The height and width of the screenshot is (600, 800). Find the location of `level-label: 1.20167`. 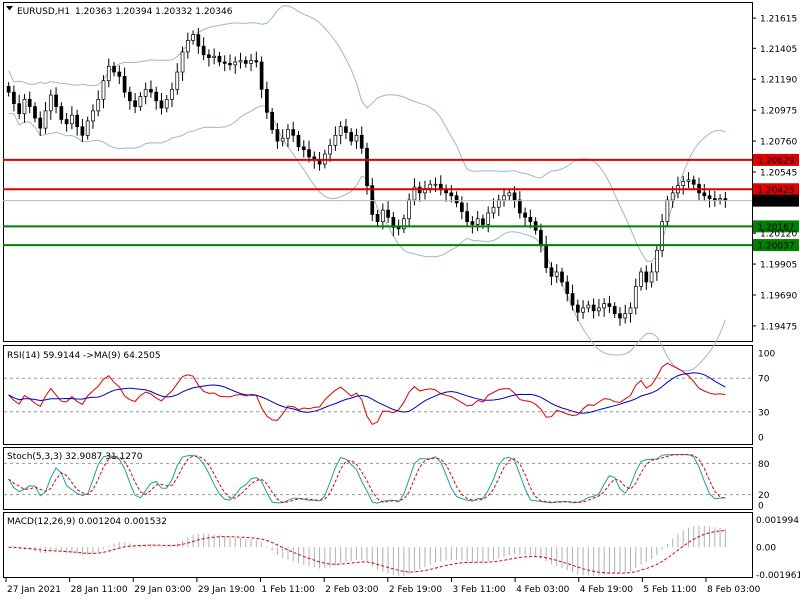

level-label: 1.20167 is located at coordinates (775, 228).